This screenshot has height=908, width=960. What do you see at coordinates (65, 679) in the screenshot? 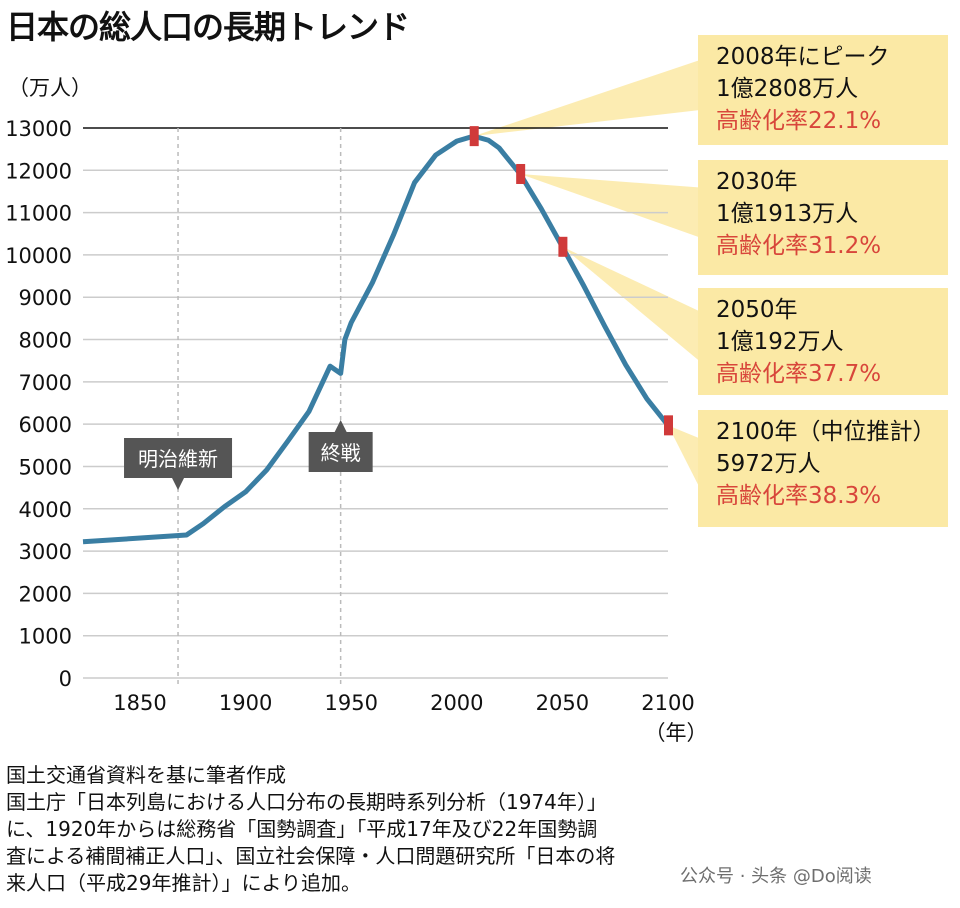
I see `y-tick-label: 0` at bounding box center [65, 679].